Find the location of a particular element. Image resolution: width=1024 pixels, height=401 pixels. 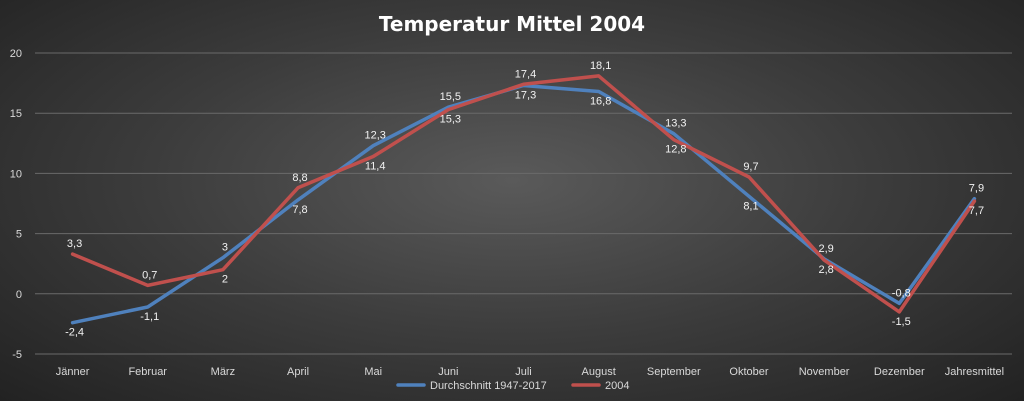

x-tick-label: Oktober is located at coordinates (748, 372).